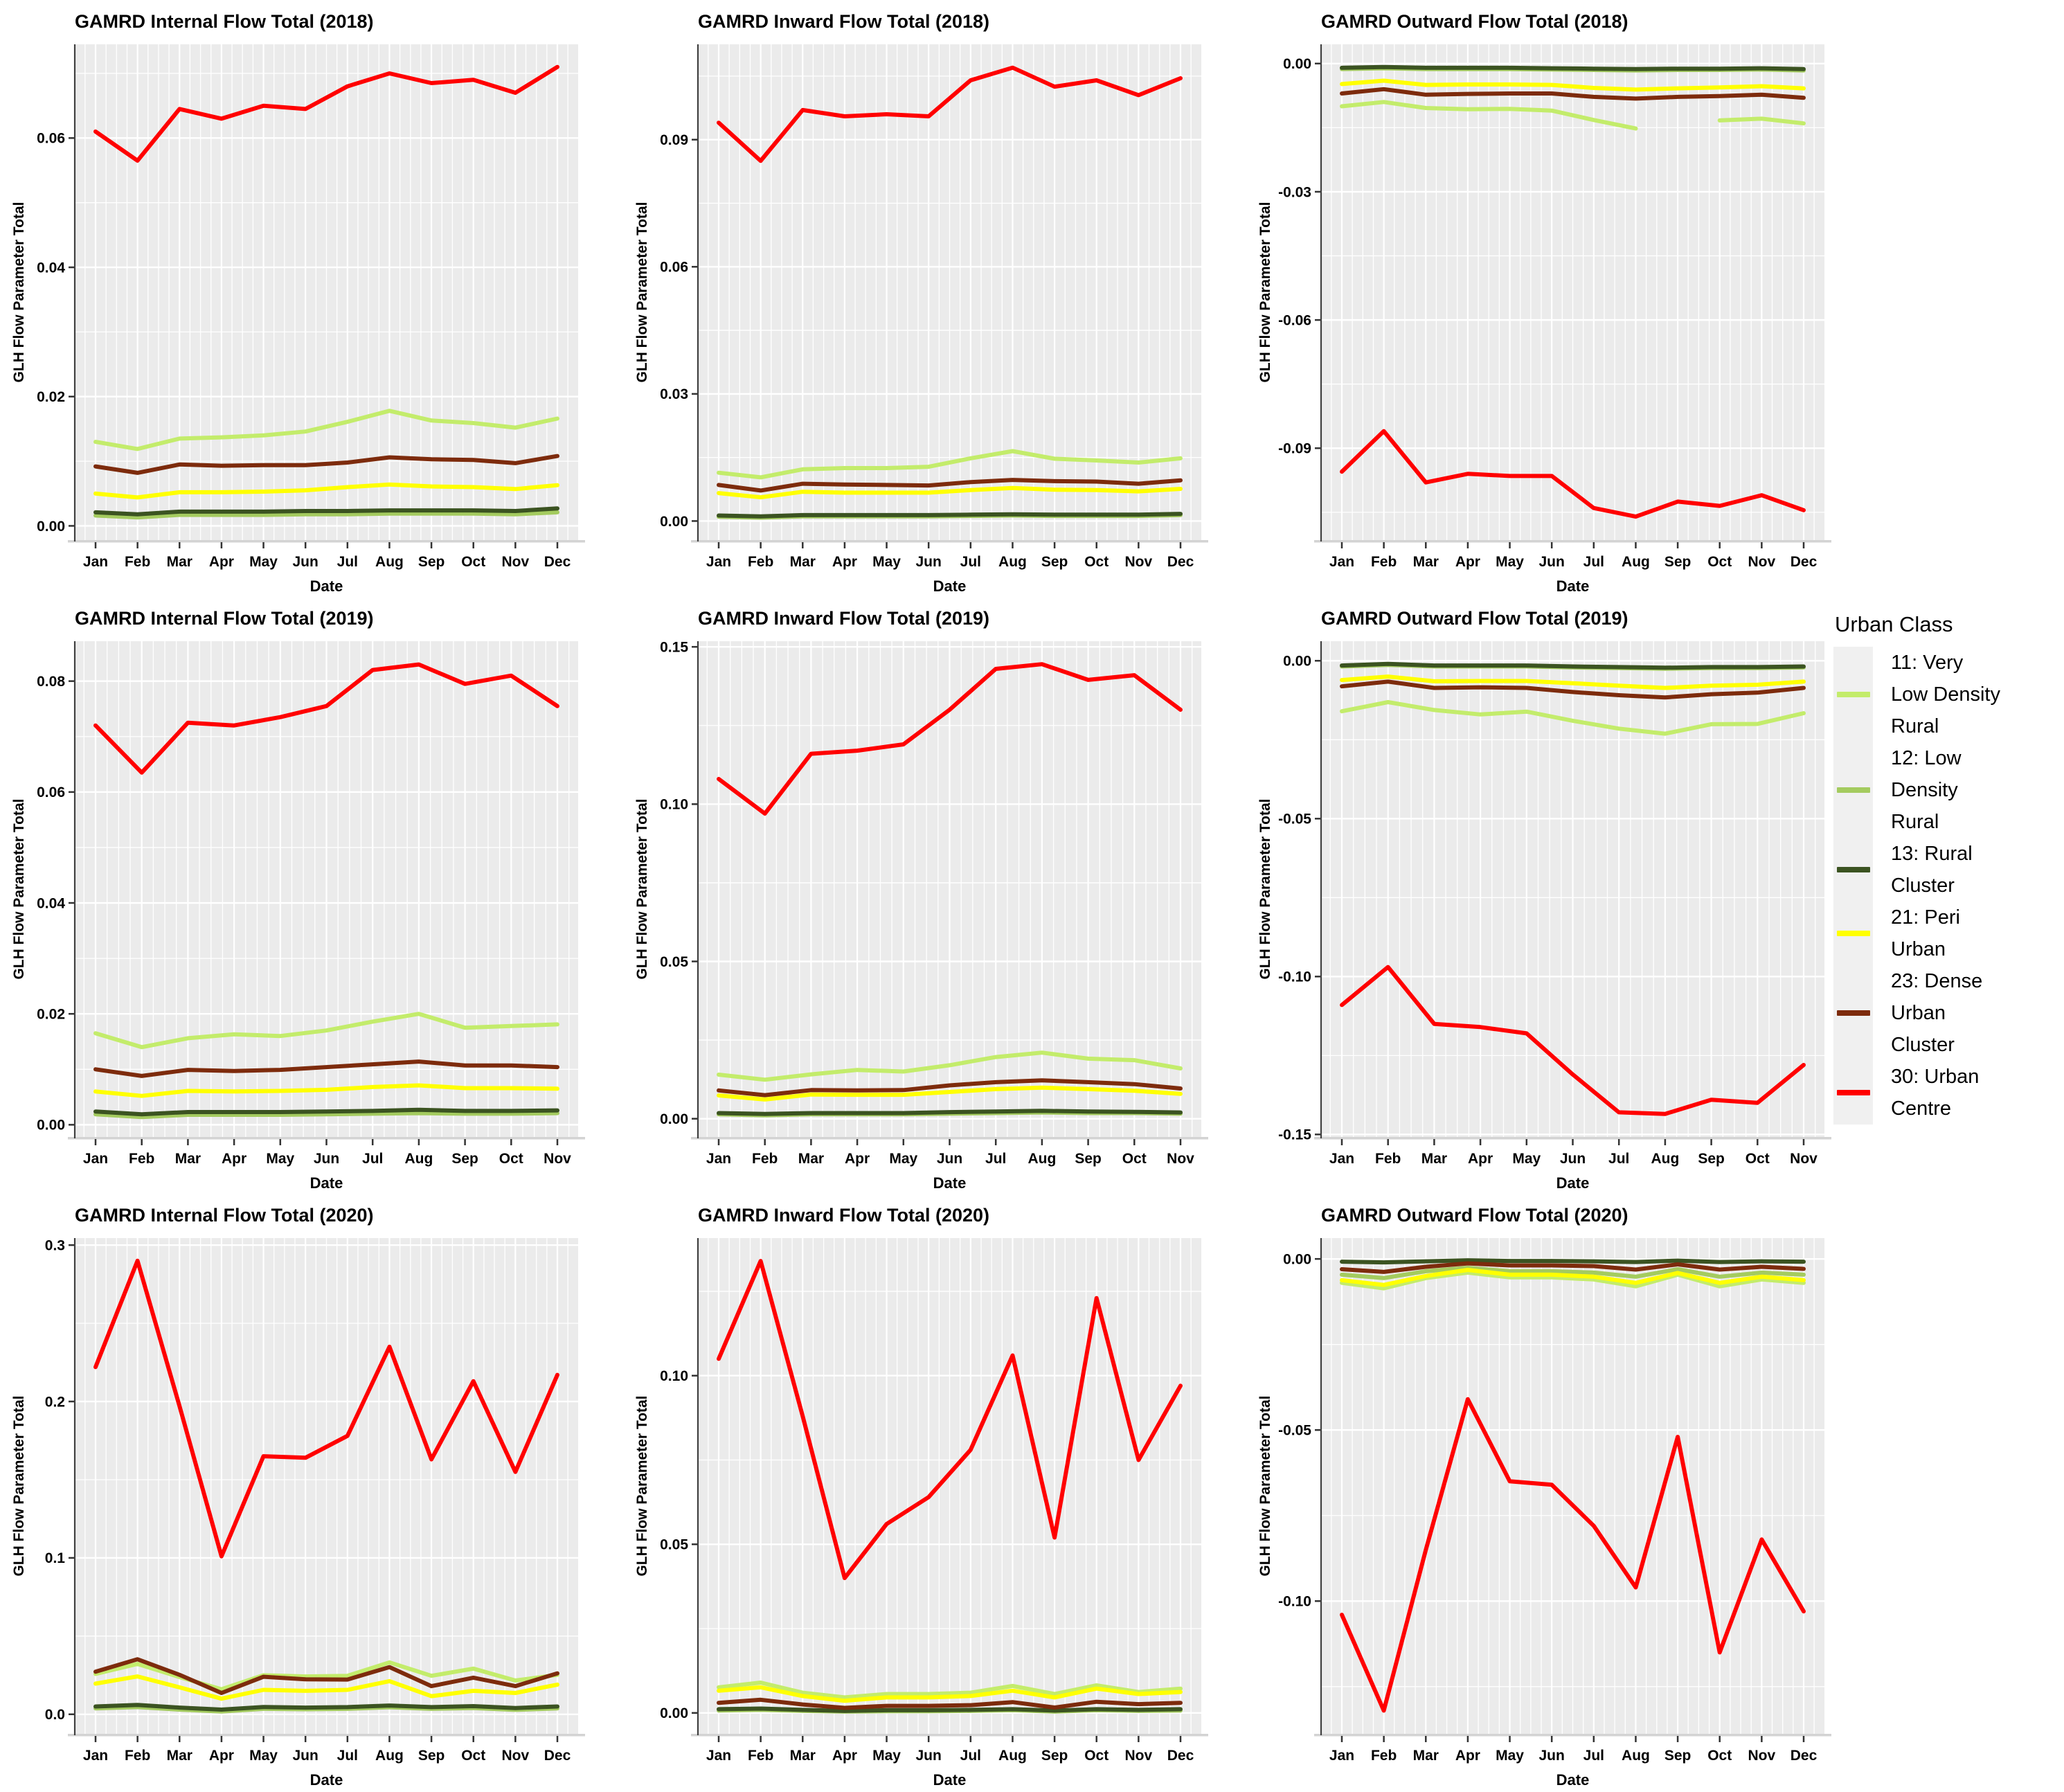 Image resolution: width=2064 pixels, height=1792 pixels. I want to click on legend-label-23: 23: Dense Urban Cluster, so click(1937, 1013).